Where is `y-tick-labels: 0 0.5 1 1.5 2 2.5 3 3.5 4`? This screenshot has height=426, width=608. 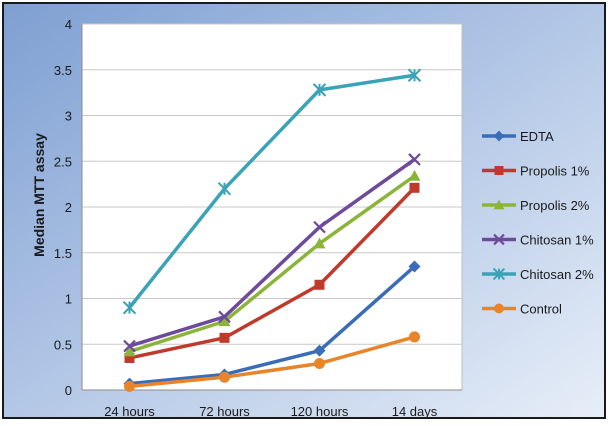 y-tick-labels: 0 0.5 1 1.5 2 2.5 3 3.5 4 is located at coordinates (63, 207).